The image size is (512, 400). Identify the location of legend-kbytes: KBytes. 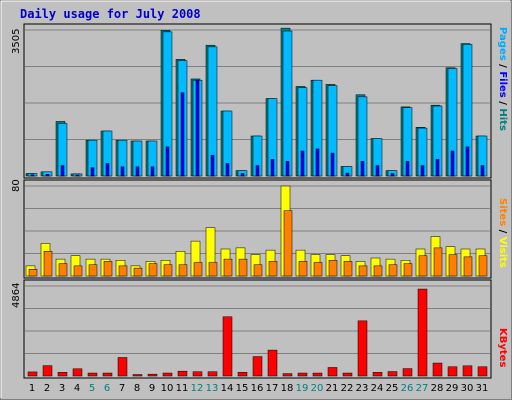
(502, 348).